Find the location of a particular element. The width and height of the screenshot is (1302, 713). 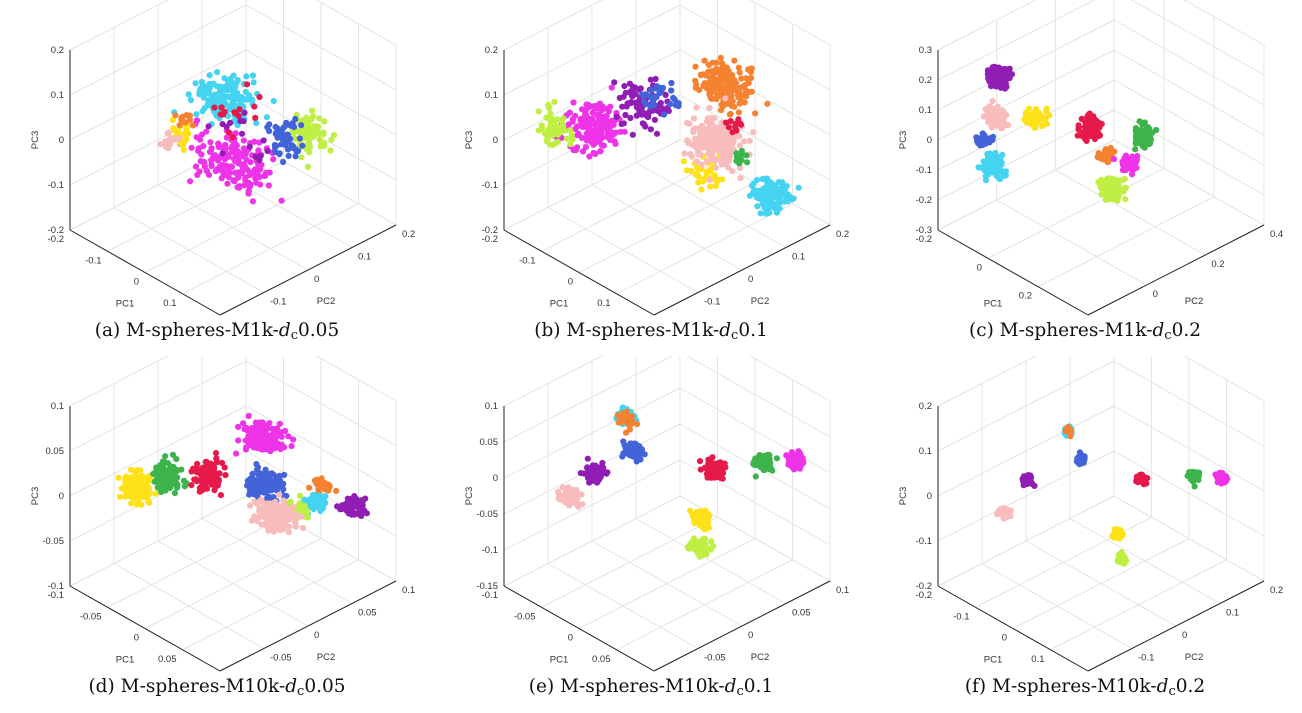

x-tick-label: -0.05 is located at coordinates (525, 616).